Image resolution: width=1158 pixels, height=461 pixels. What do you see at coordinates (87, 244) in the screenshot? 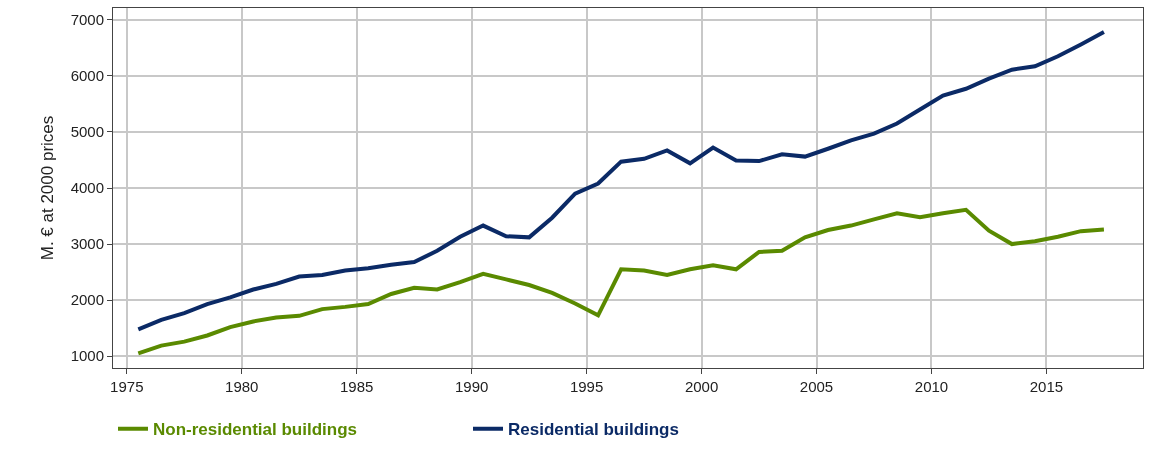
I see `y-tick-label: 3000` at bounding box center [87, 244].